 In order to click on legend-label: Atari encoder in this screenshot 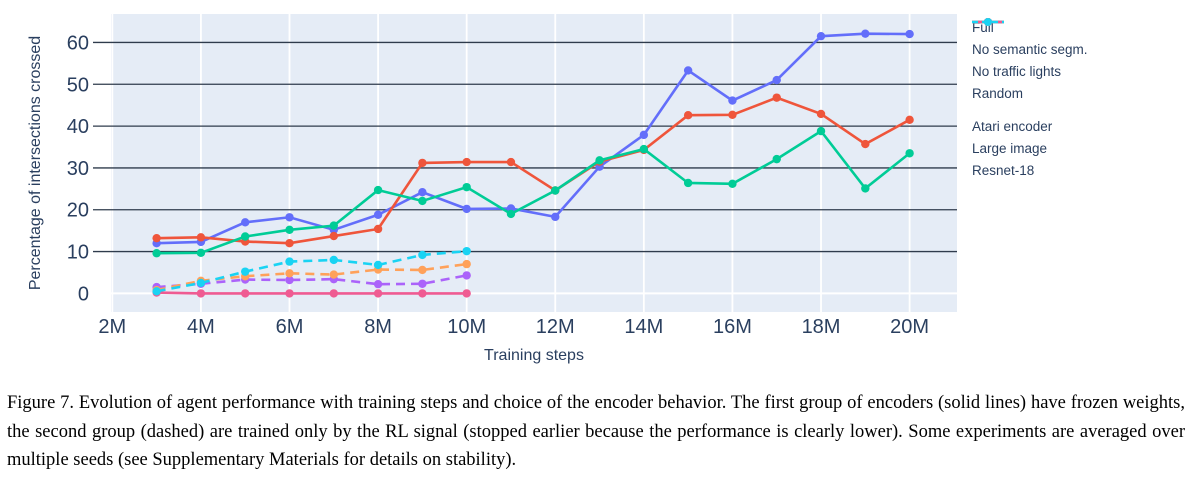, I will do `click(1012, 126)`.